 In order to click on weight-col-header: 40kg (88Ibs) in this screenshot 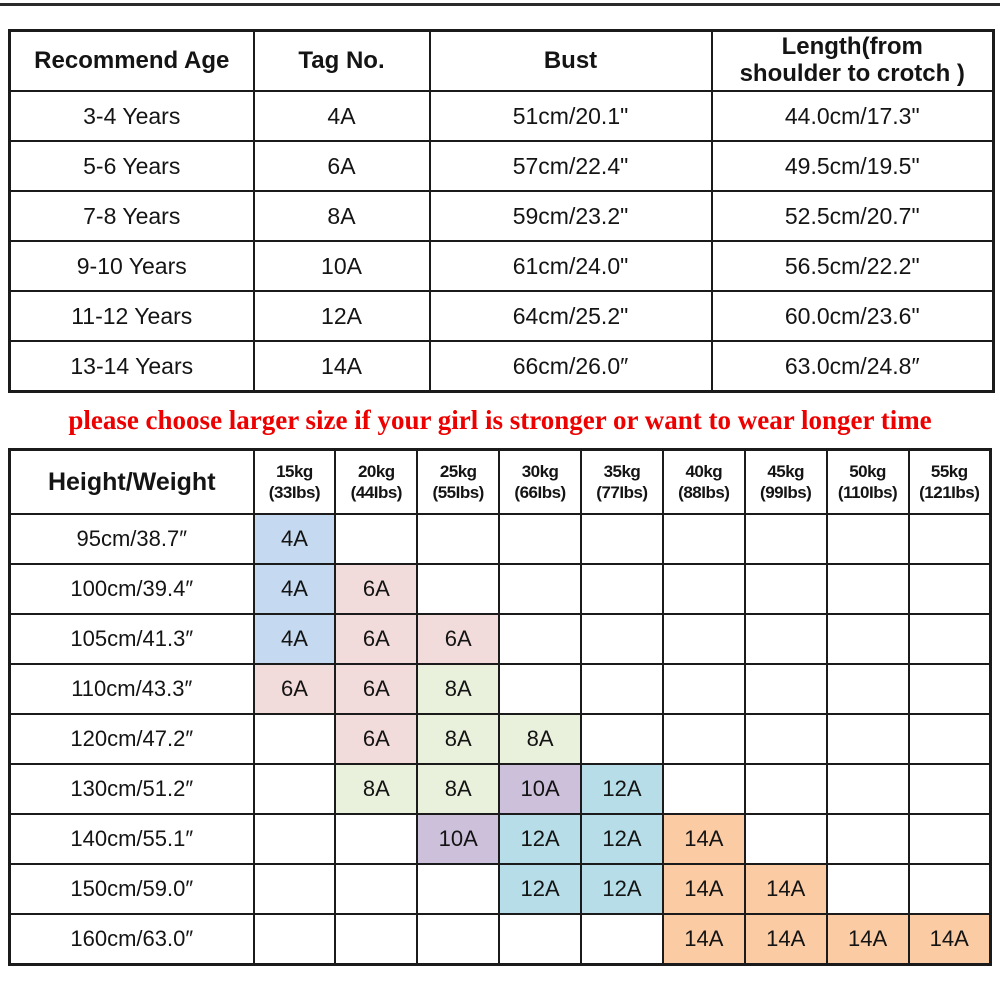, I will do `click(703, 481)`.